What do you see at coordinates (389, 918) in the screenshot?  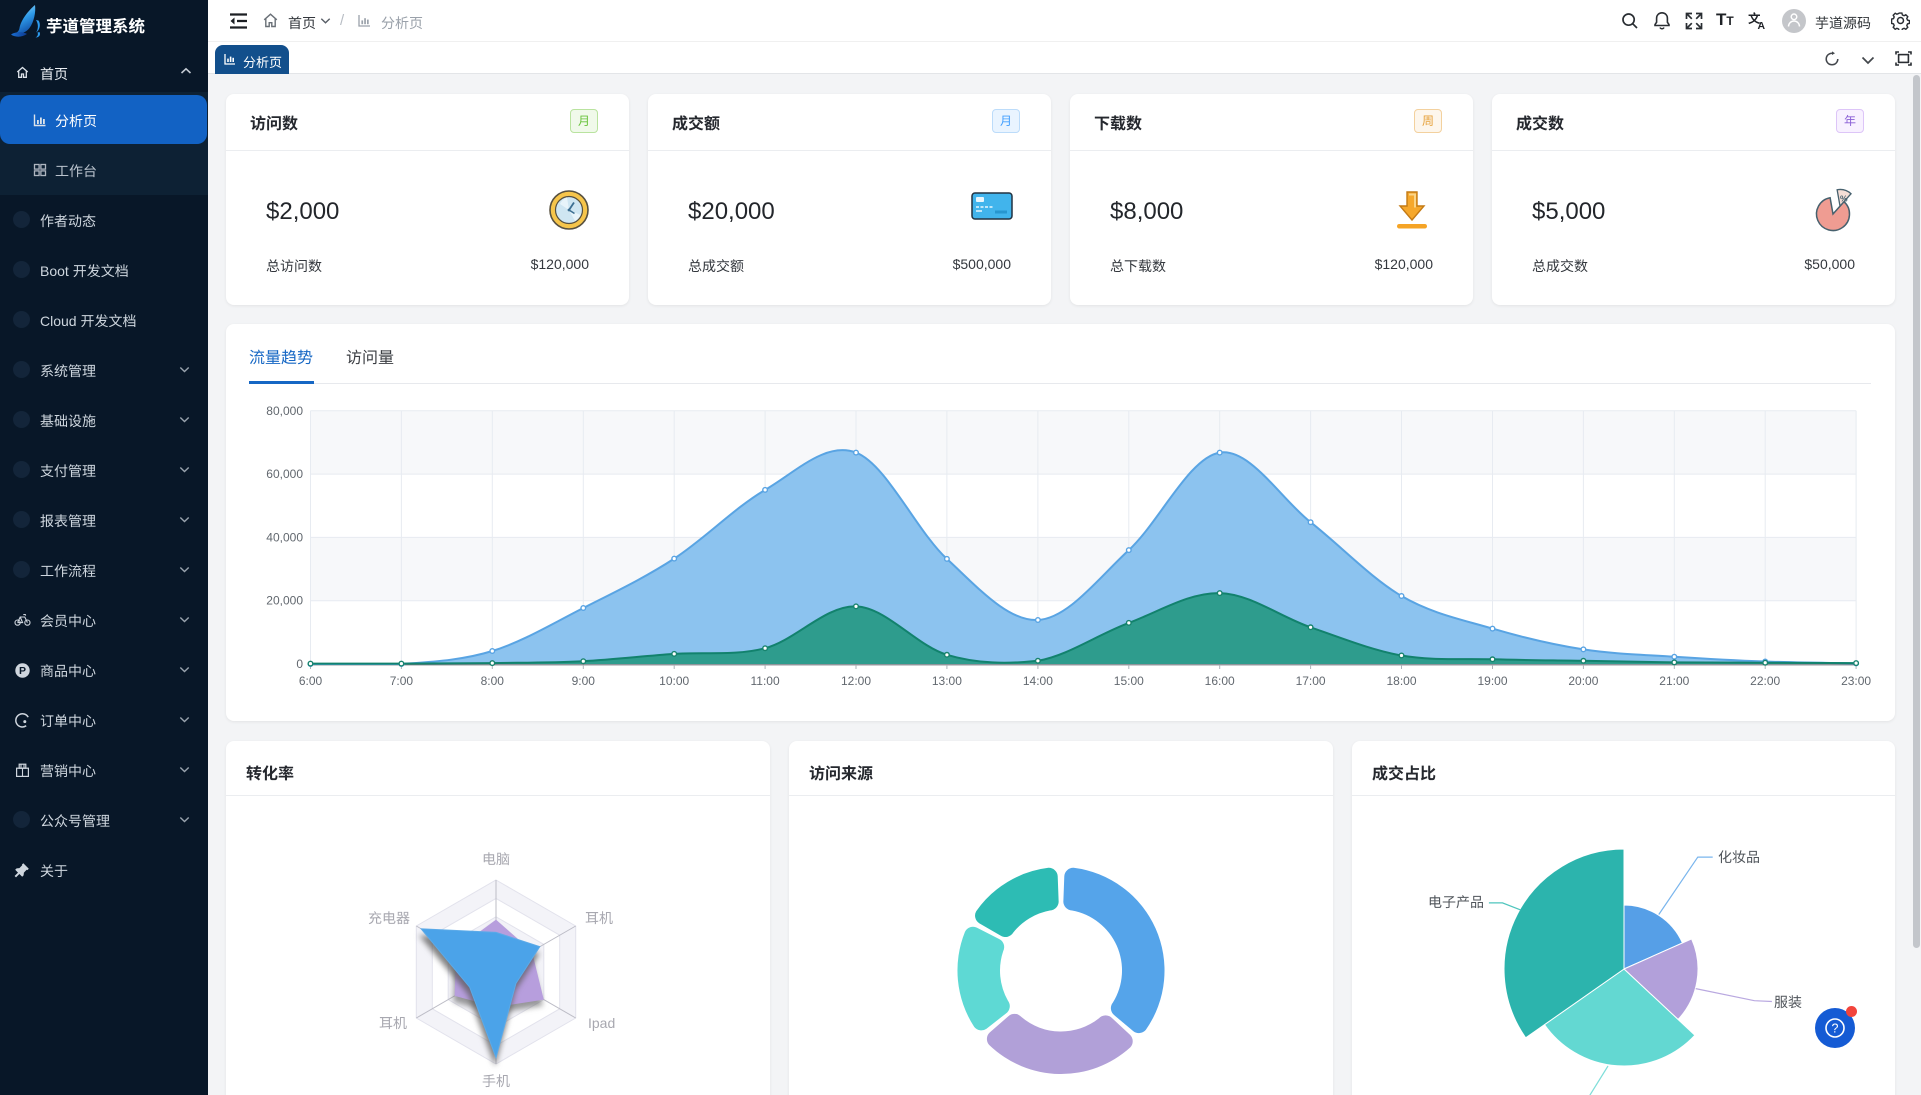 I see `svg-text: 充电器` at bounding box center [389, 918].